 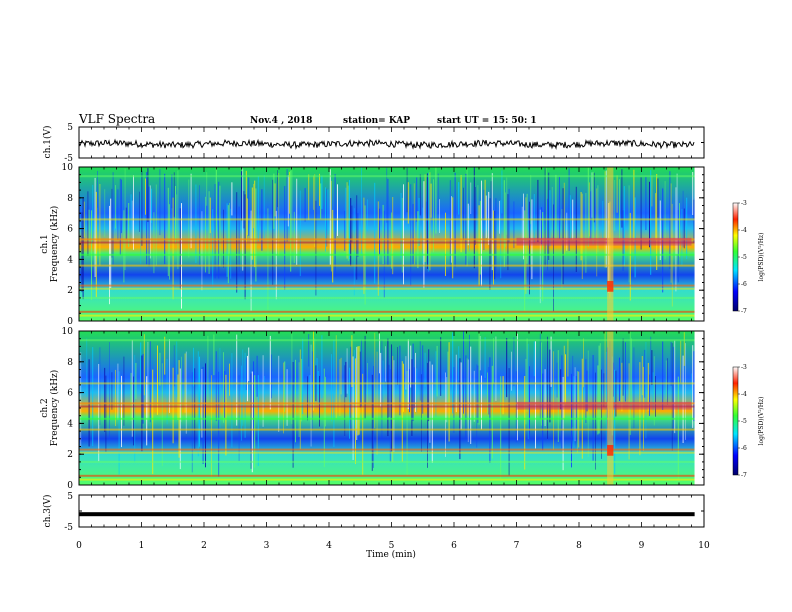 What do you see at coordinates (610, 286) in the screenshot?
I see `spectrogram-burst-core` at bounding box center [610, 286].